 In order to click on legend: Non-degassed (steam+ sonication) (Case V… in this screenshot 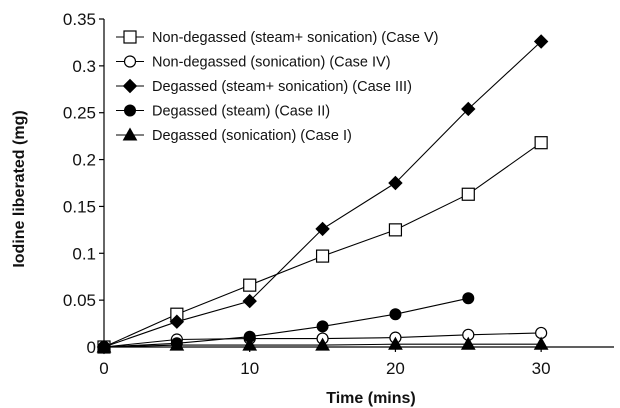, I will do `click(277, 87)`.